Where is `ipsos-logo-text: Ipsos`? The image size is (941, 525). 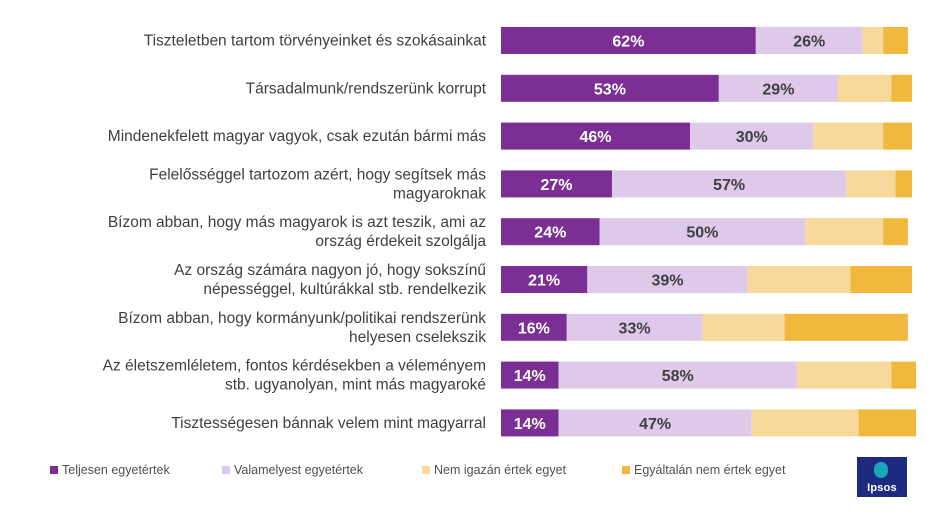
ipsos-logo-text: Ipsos is located at coordinates (882, 488).